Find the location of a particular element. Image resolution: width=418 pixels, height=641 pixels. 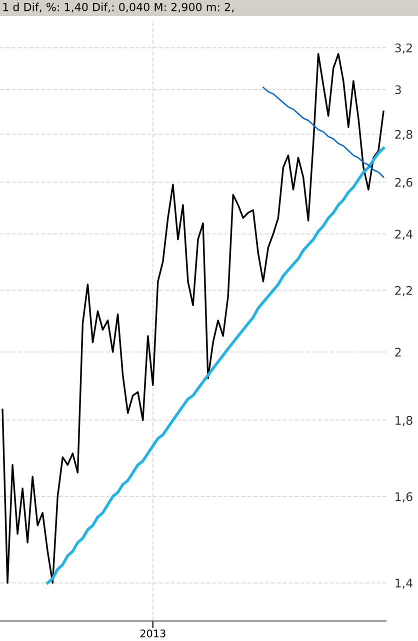

y-tick-label: 3 is located at coordinates (398, 89).